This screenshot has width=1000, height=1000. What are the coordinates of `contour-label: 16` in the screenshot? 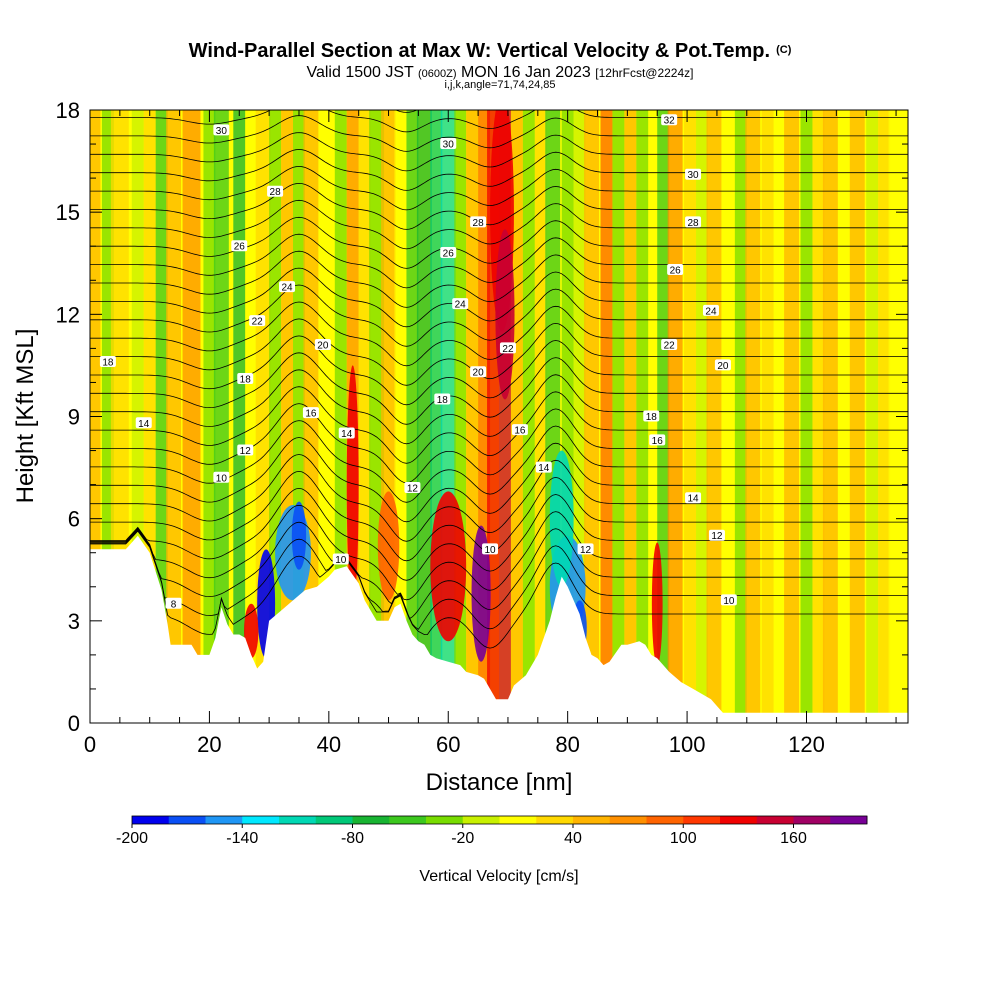 It's located at (657, 440).